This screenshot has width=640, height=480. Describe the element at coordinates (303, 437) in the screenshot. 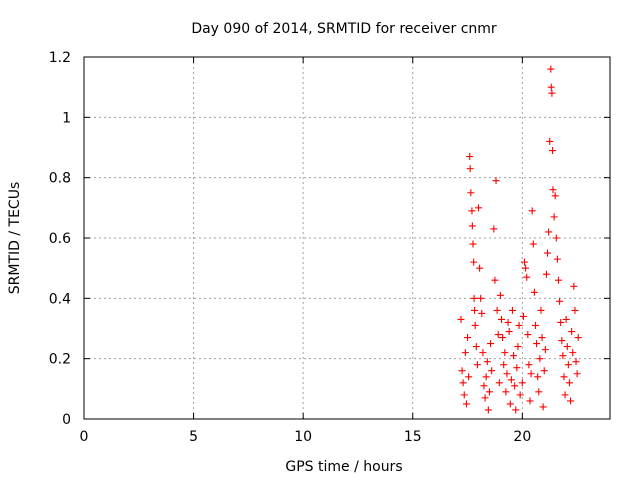

I see `x-tick-label: 10` at that location.